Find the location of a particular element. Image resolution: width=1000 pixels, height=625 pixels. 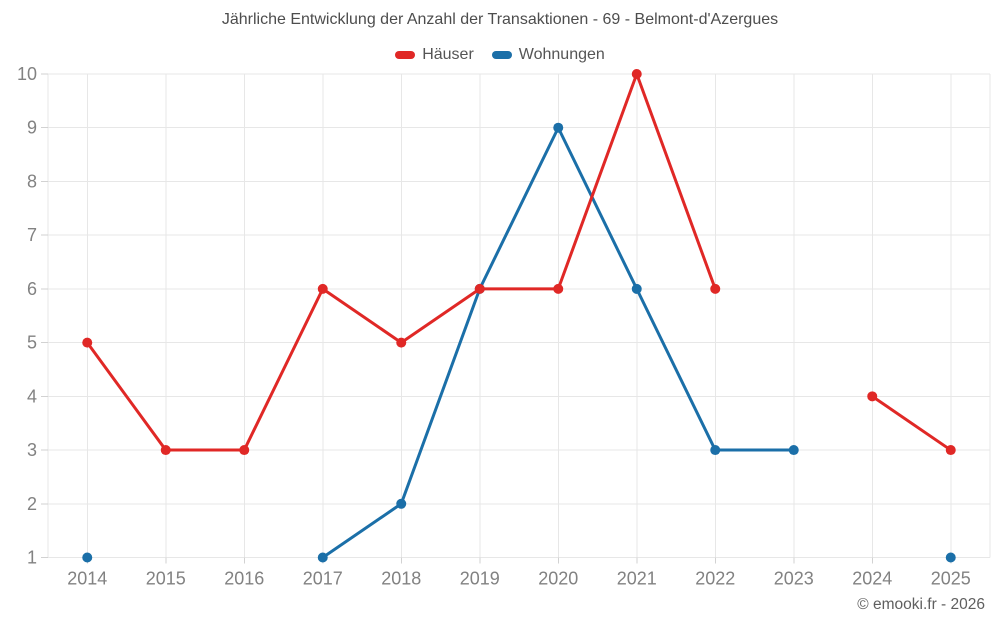

legend-swatch-wohnungen is located at coordinates (501, 55).